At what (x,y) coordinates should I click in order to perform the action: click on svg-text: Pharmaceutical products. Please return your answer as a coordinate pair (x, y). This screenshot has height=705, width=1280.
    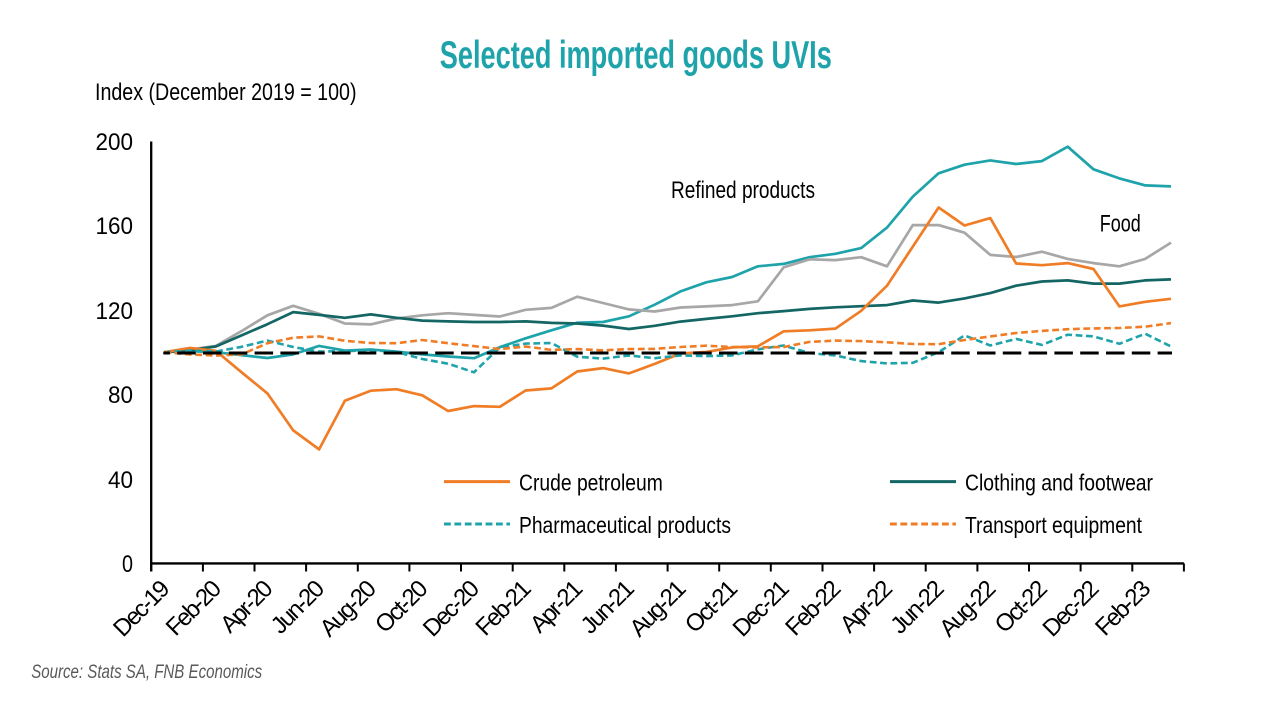
    Looking at the image, I should click on (625, 525).